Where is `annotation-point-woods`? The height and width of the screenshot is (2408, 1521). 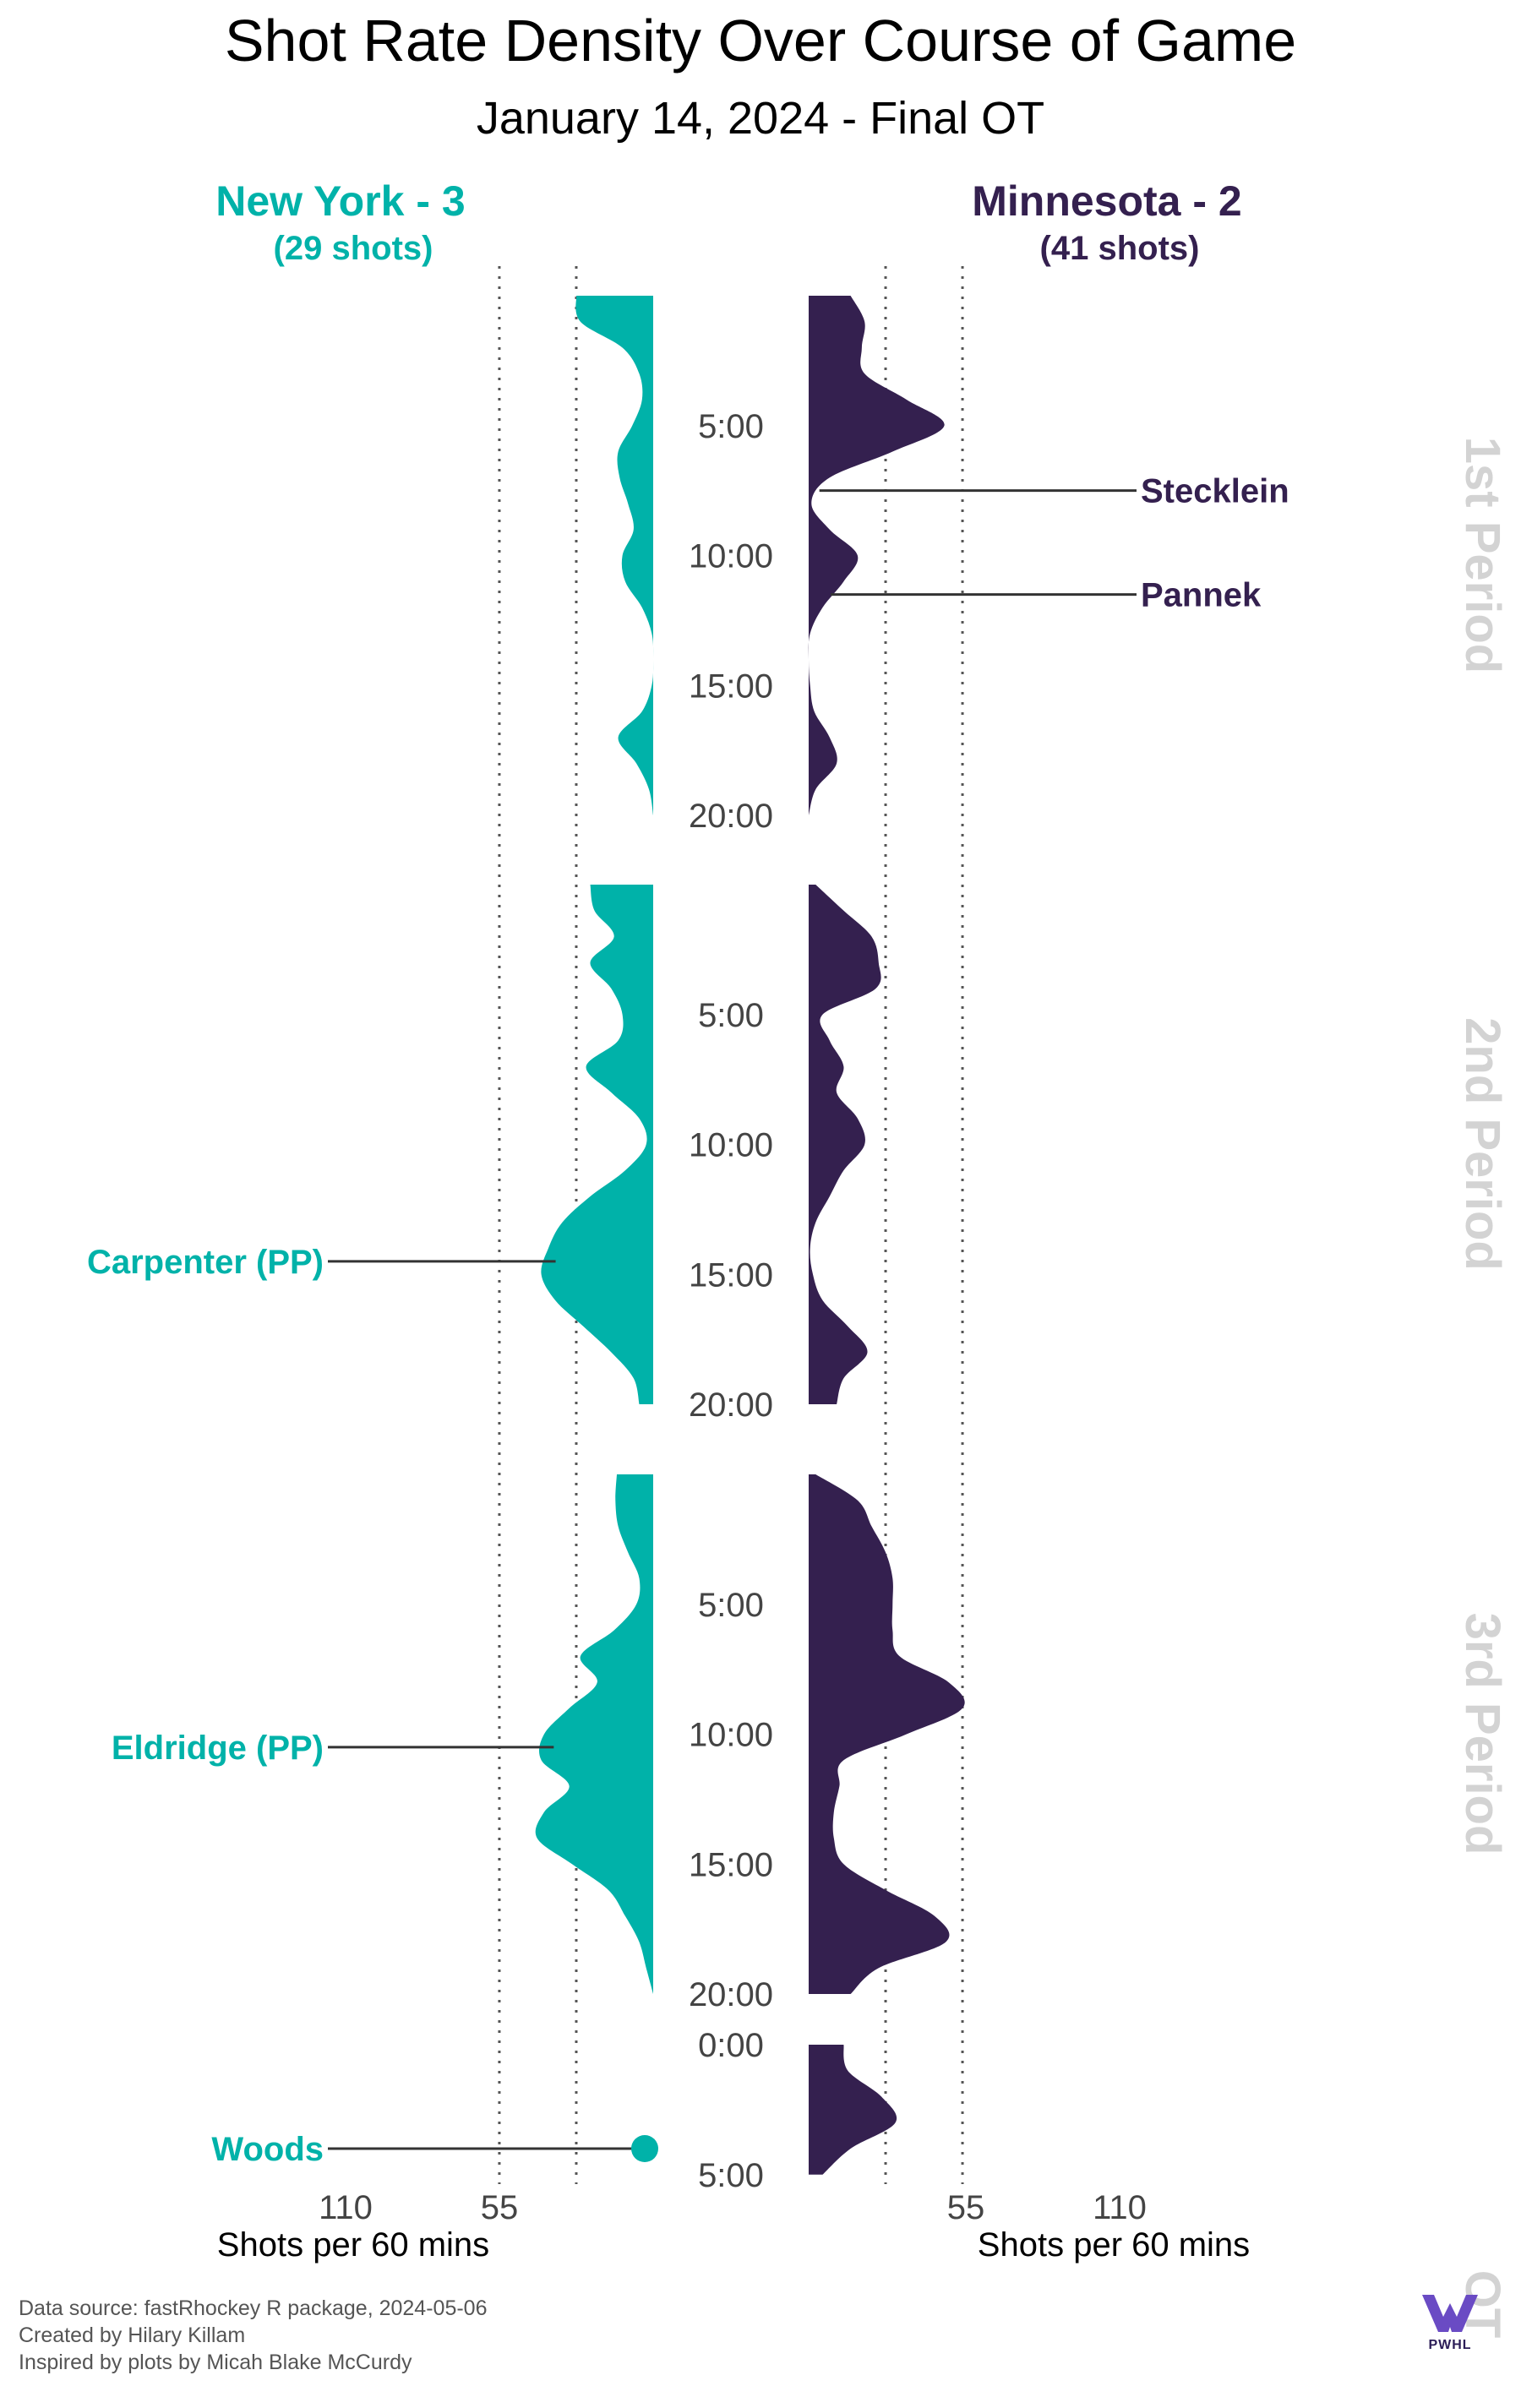 annotation-point-woods is located at coordinates (644, 2148).